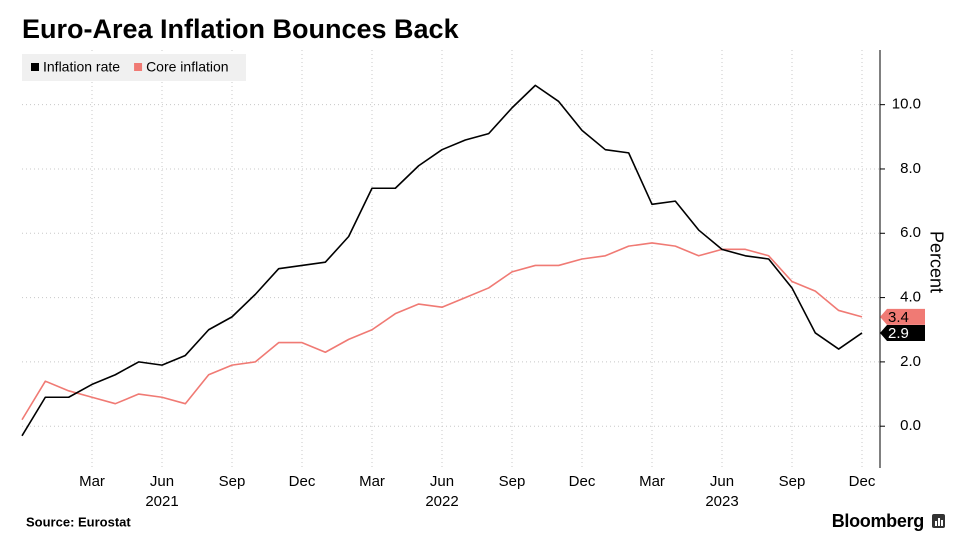 Image resolution: width=970 pixels, height=552 pixels. I want to click on legend-box, so click(134, 67).